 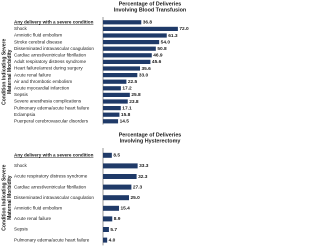 I want to click on category-label: Severe anesthesia complications, so click(x=48, y=101).